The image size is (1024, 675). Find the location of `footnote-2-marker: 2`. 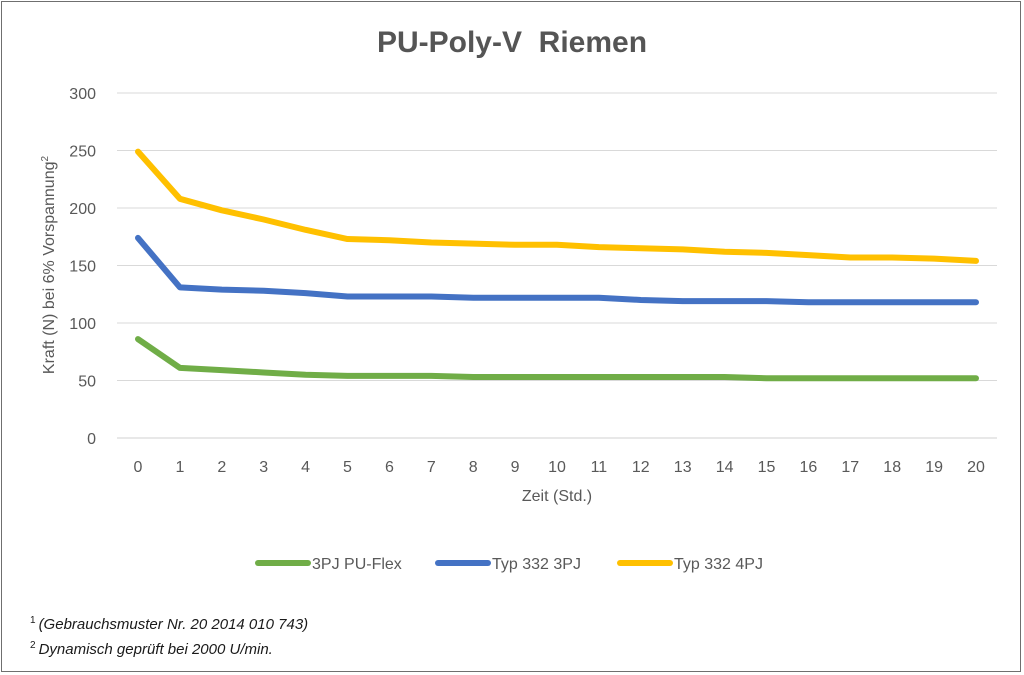

footnote-2-marker: 2 is located at coordinates (33, 645).